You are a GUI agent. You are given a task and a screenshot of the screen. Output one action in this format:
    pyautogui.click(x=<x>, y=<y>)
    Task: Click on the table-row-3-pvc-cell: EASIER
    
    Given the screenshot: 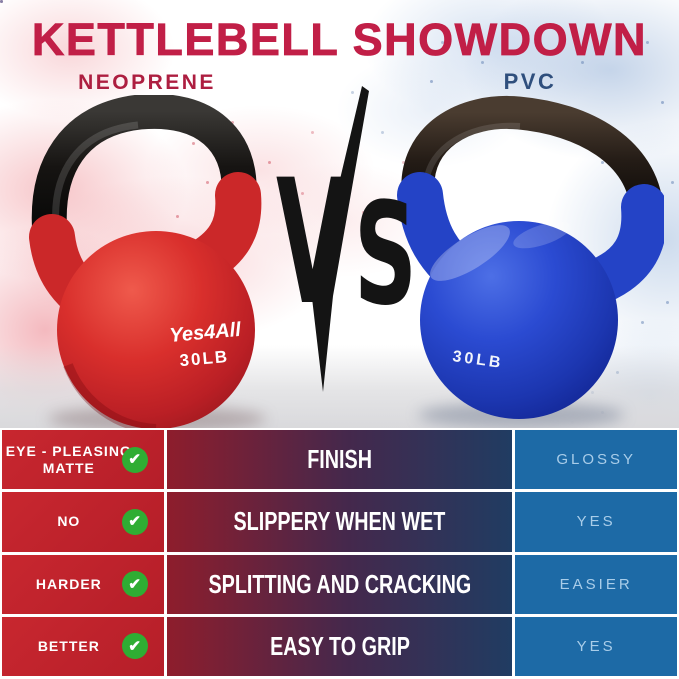 What is the action you would take?
    pyautogui.click(x=596, y=584)
    